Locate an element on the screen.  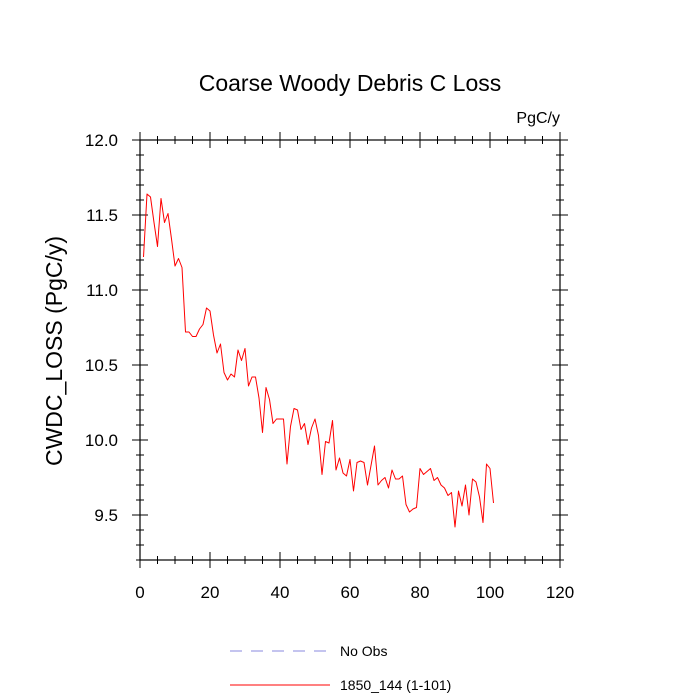
units-label: PgC/y is located at coordinates (538, 118).